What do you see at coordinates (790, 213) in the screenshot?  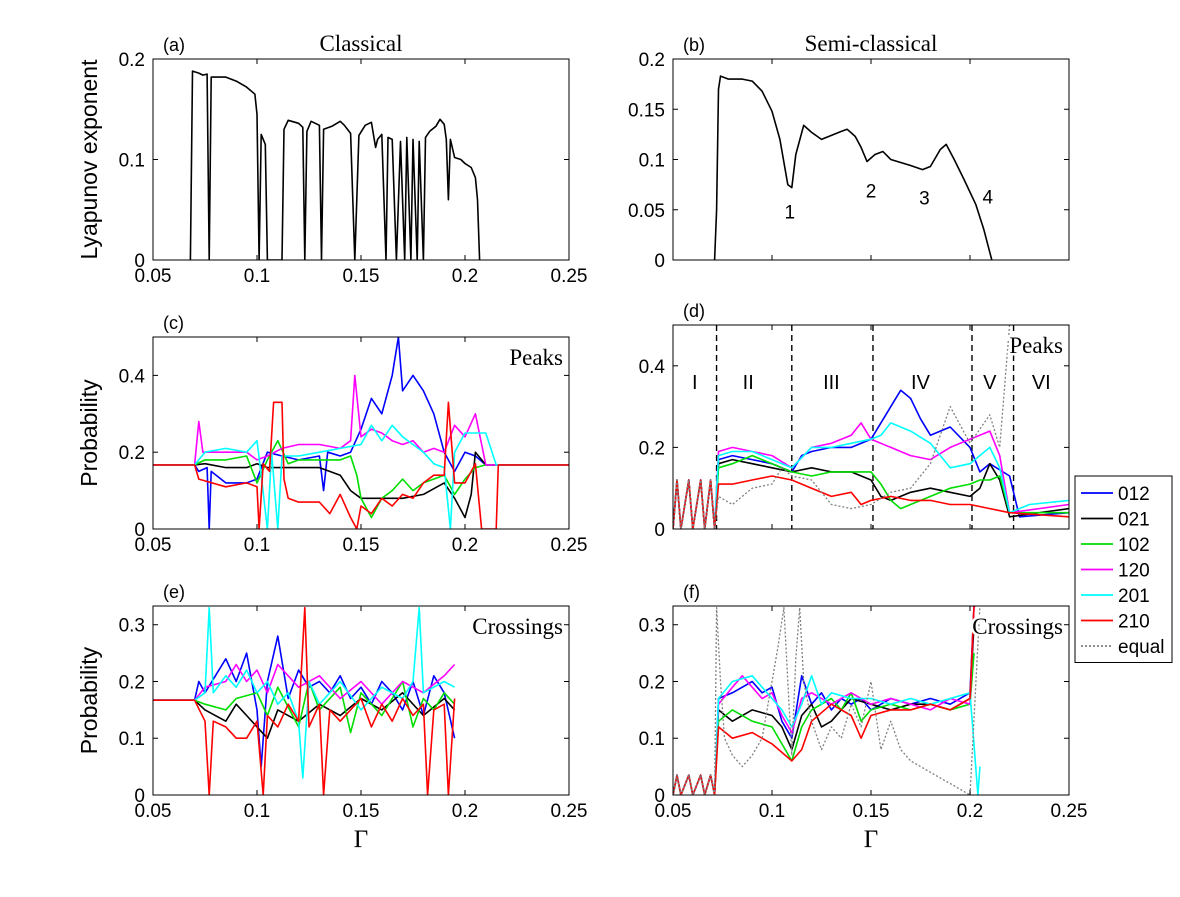 I see `annotation-label: 1` at bounding box center [790, 213].